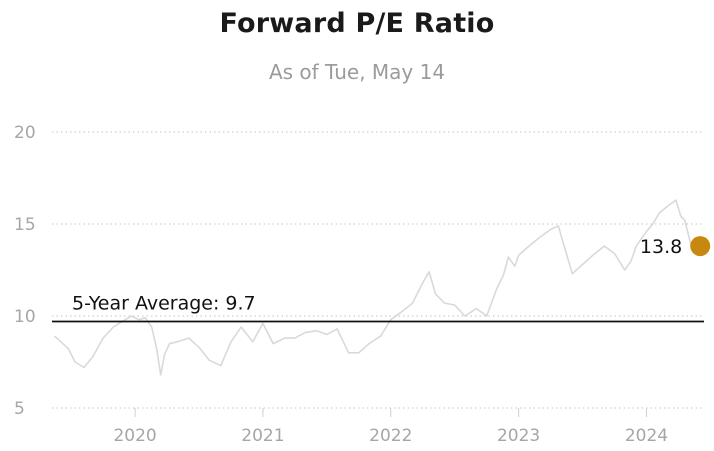  What do you see at coordinates (25, 133) in the screenshot?
I see `y-tick-label: 20` at bounding box center [25, 133].